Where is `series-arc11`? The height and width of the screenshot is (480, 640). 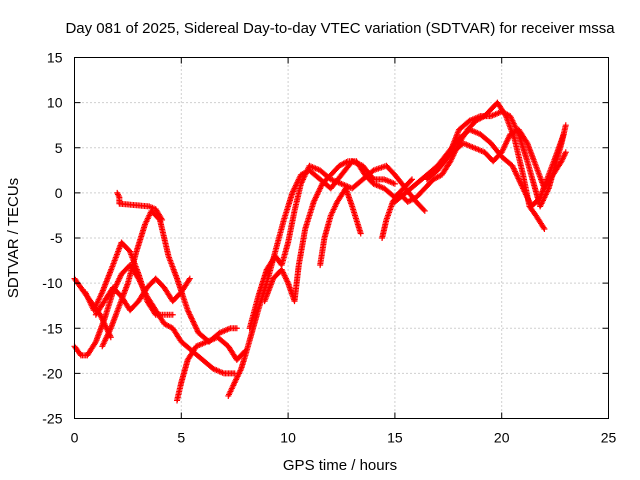
series-arc11 is located at coordinates (340, 227).